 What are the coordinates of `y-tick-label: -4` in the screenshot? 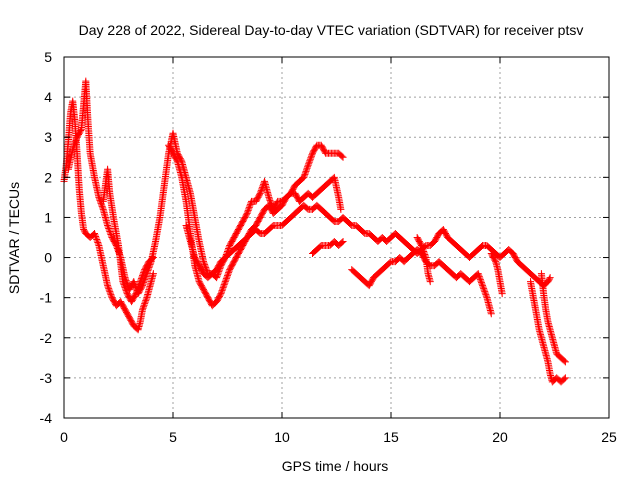 It's located at (46, 418).